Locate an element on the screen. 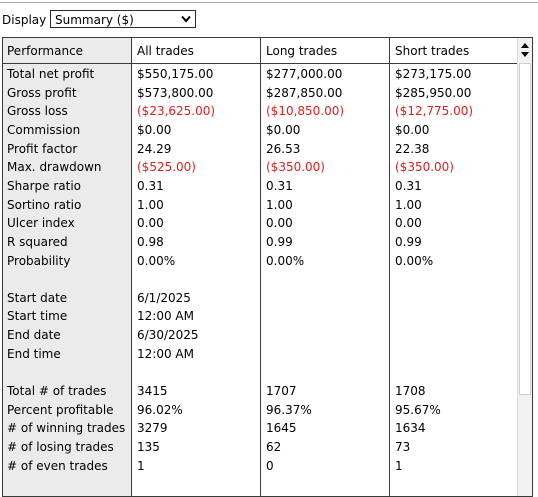  scroll-up-down-icon is located at coordinates (525, 50).